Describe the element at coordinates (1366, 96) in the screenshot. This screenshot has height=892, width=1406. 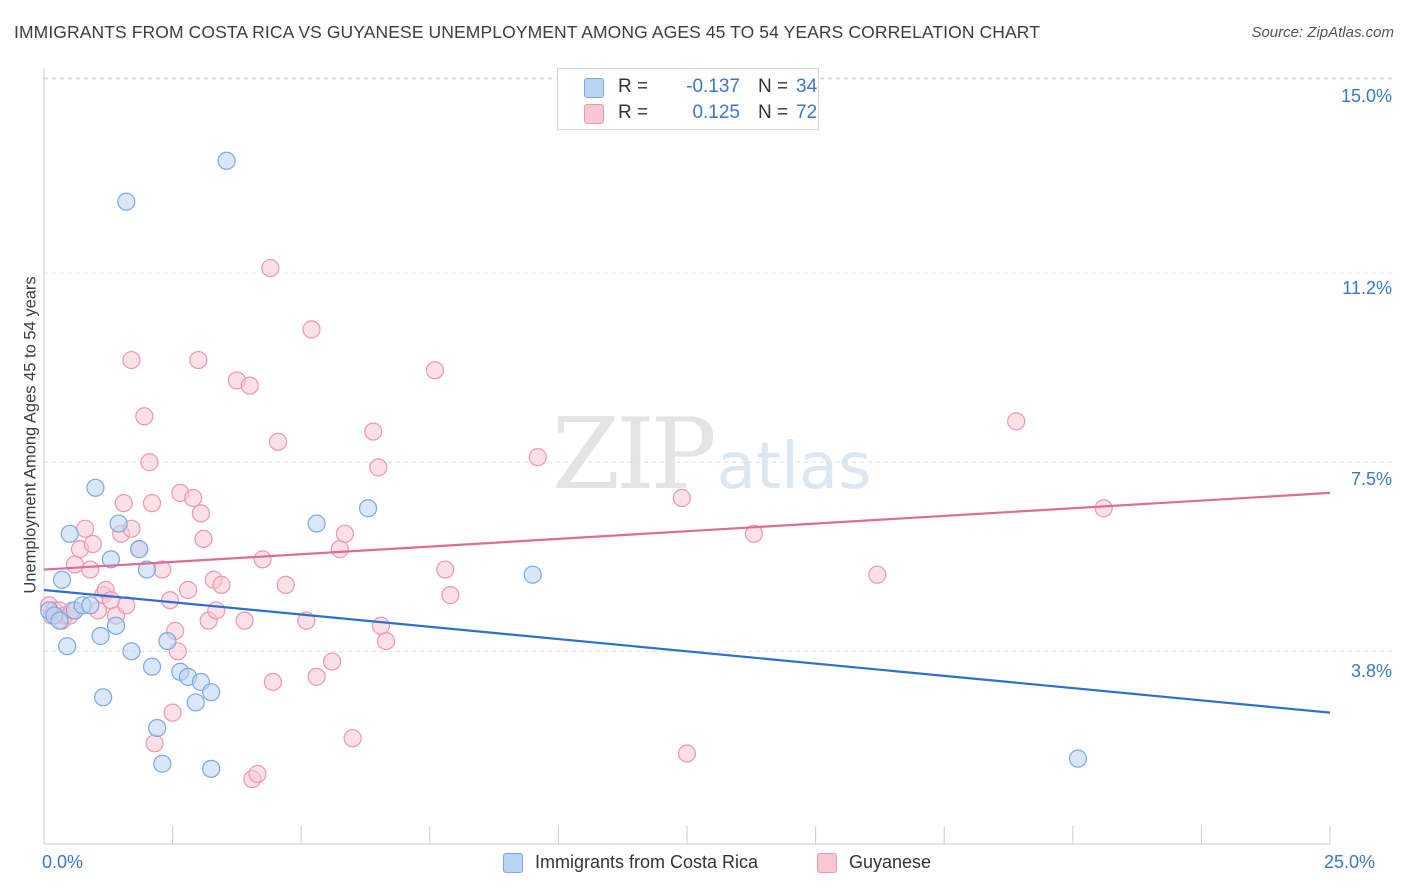
I see `y-tick-label-15: 15.0%` at that location.